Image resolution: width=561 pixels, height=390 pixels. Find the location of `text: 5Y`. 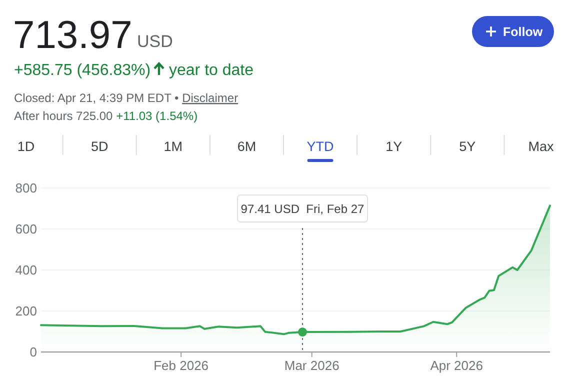

text: 5Y is located at coordinates (467, 146).